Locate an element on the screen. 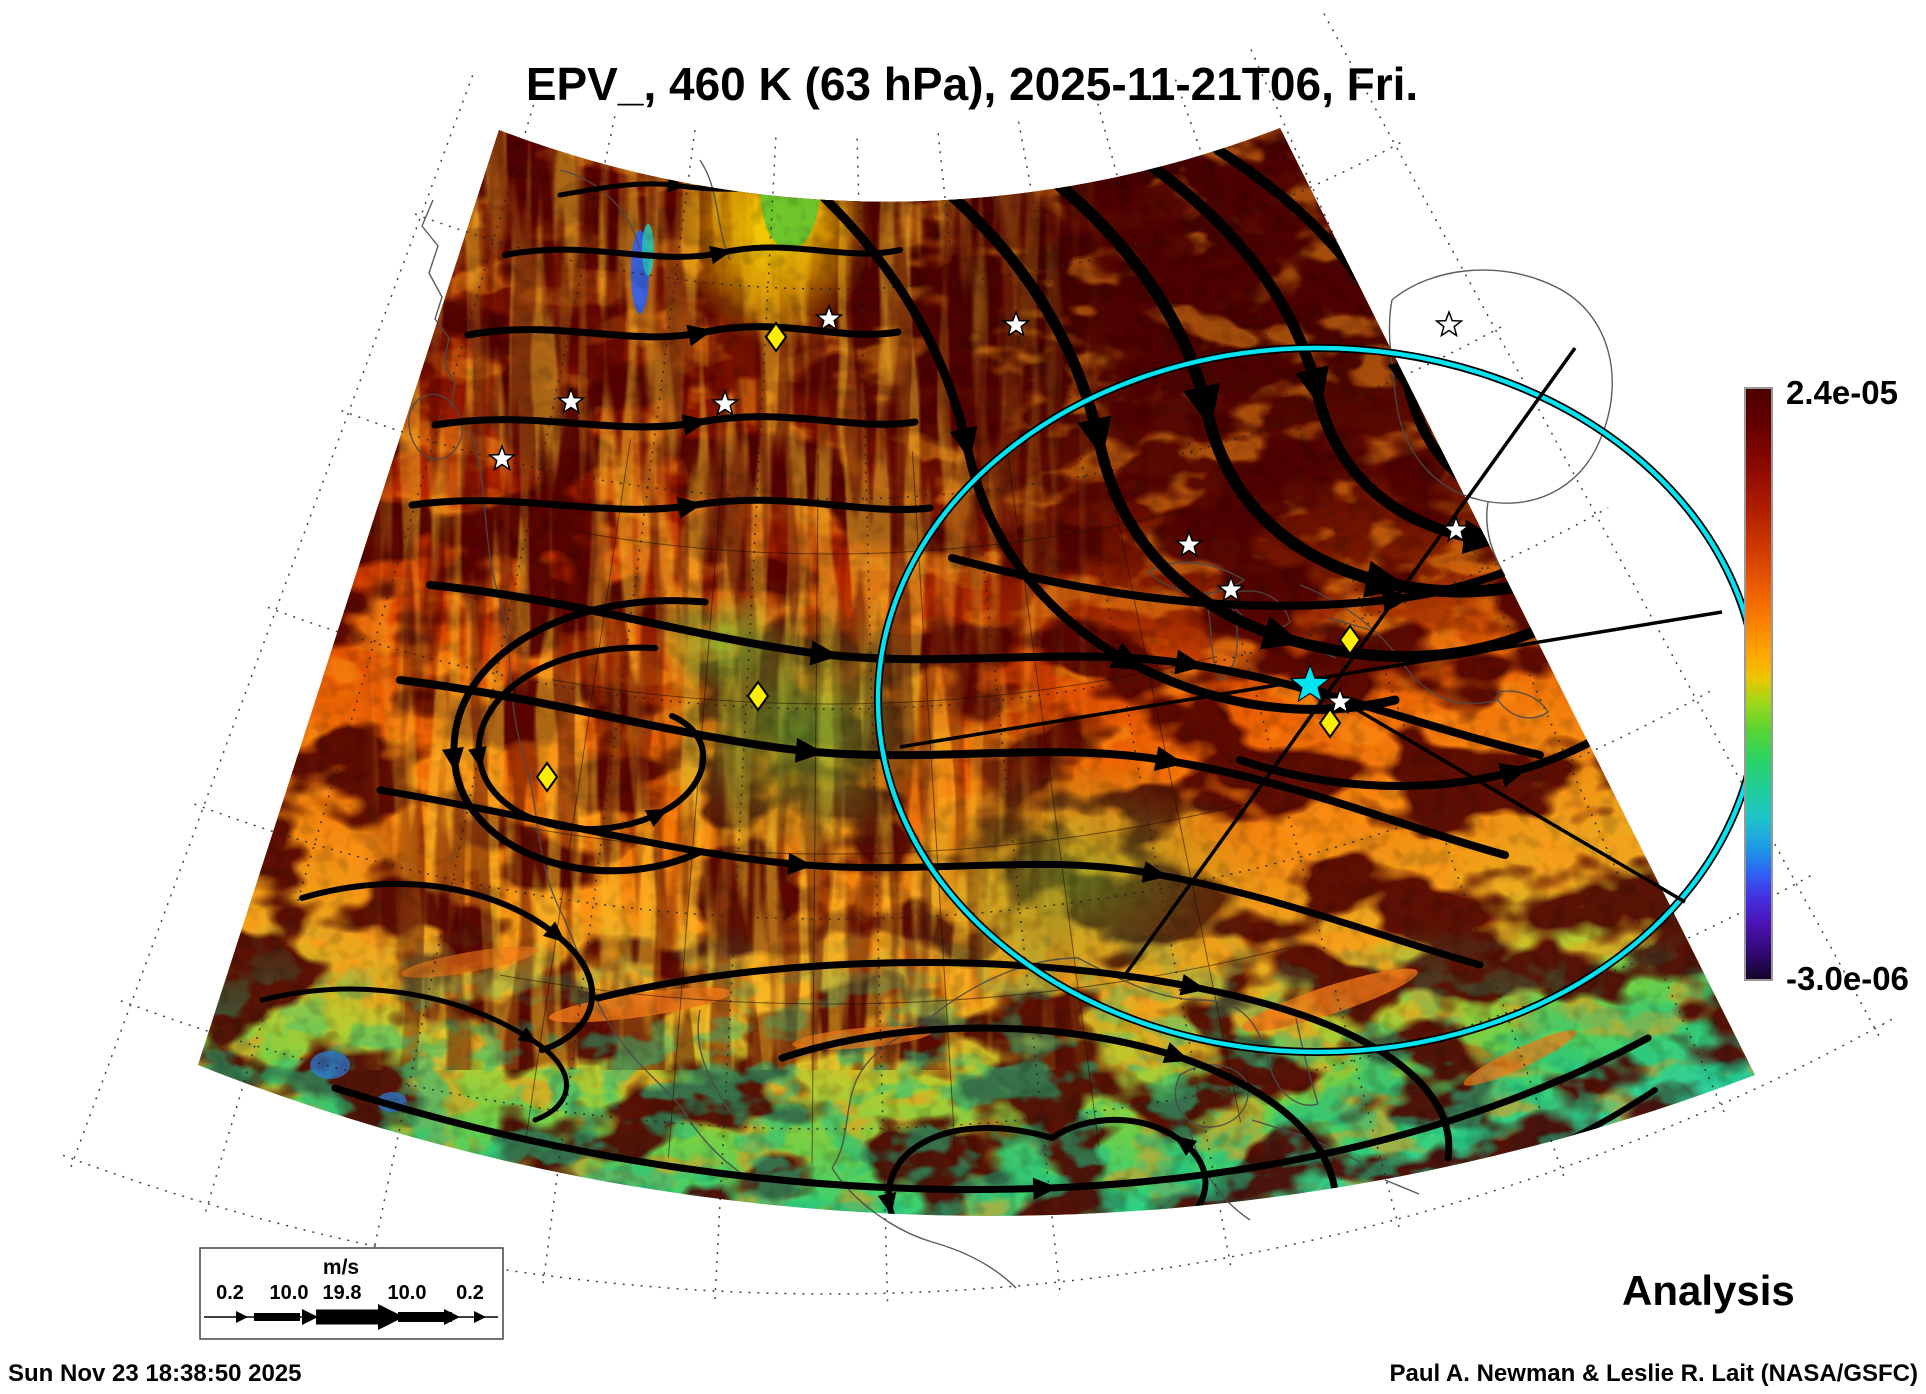 The height and width of the screenshot is (1394, 1926). colorbar-max-label: 2.4e-05 is located at coordinates (1842, 392).